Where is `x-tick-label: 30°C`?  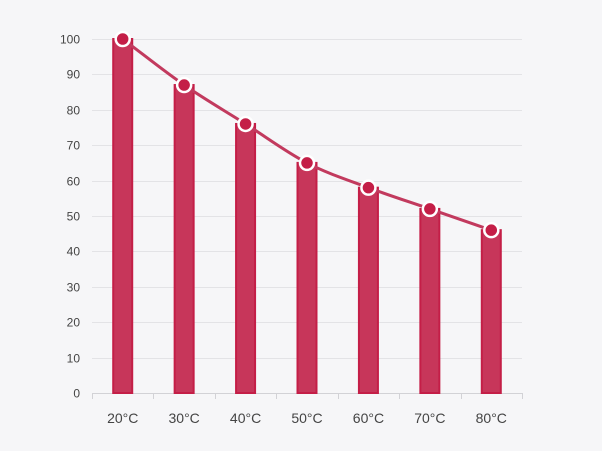
x-tick-label: 30°C is located at coordinates (184, 418).